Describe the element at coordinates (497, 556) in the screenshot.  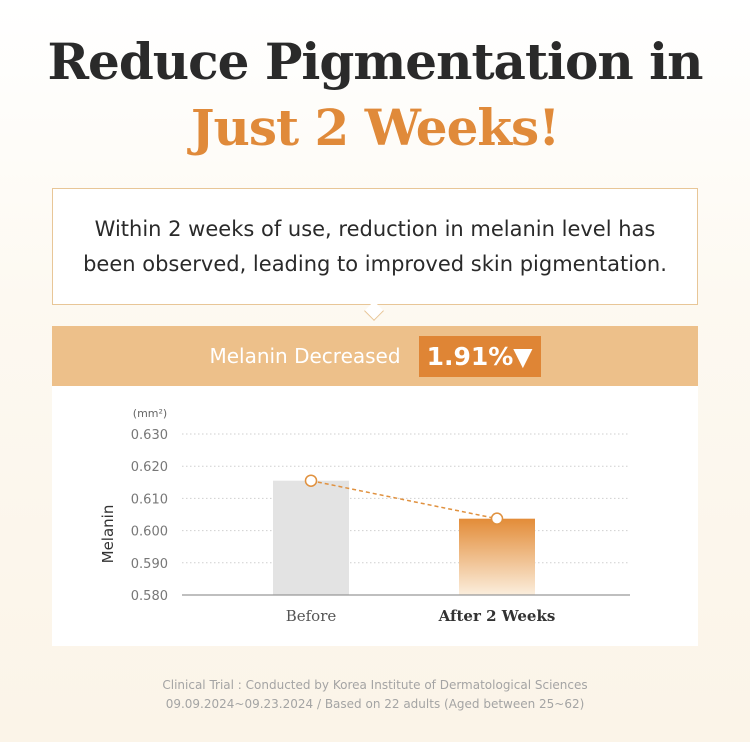
I see `bar-after` at that location.